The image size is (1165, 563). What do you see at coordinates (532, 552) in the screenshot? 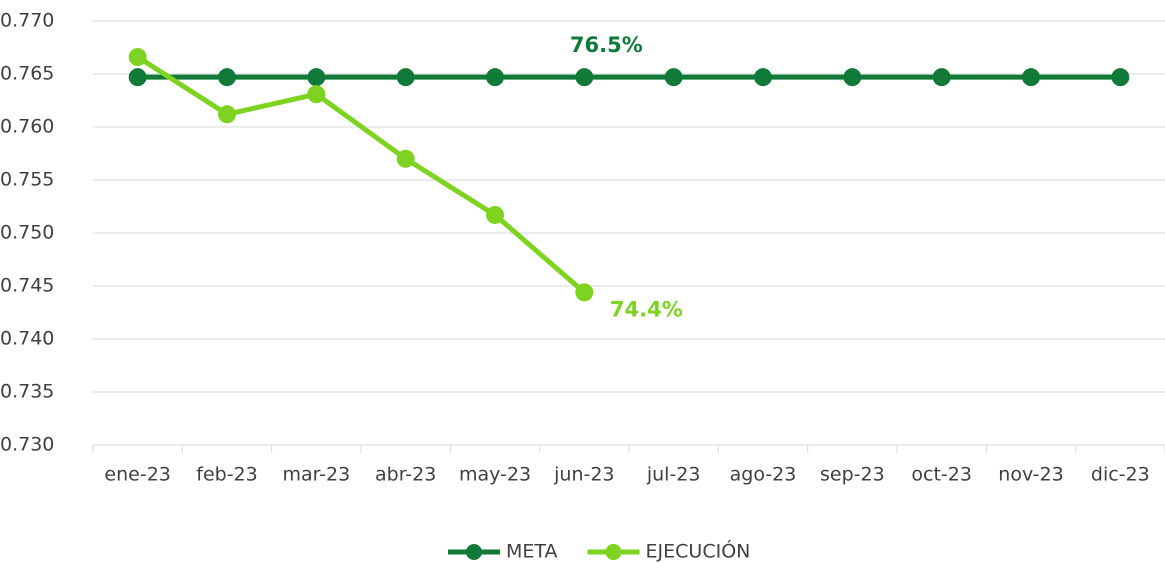
I see `legend-label: META` at bounding box center [532, 552].